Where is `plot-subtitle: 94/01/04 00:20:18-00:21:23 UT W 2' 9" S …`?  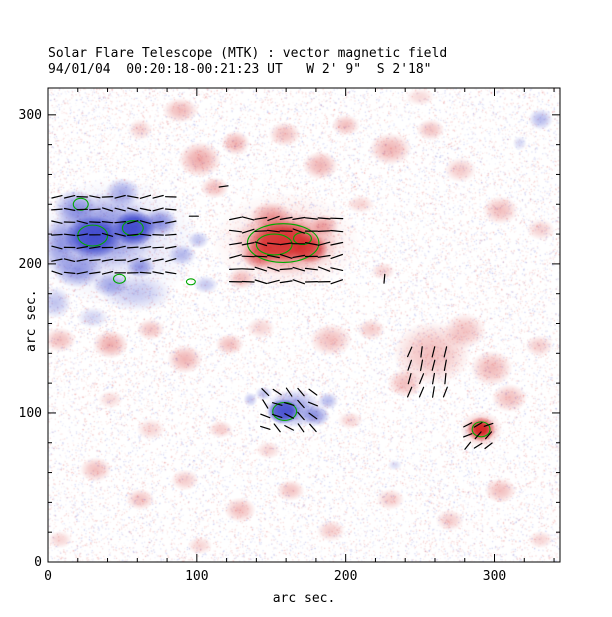 plot-subtitle: 94/01/04 00:20:18-00:21:23 UT W 2' 9" S … is located at coordinates (240, 69).